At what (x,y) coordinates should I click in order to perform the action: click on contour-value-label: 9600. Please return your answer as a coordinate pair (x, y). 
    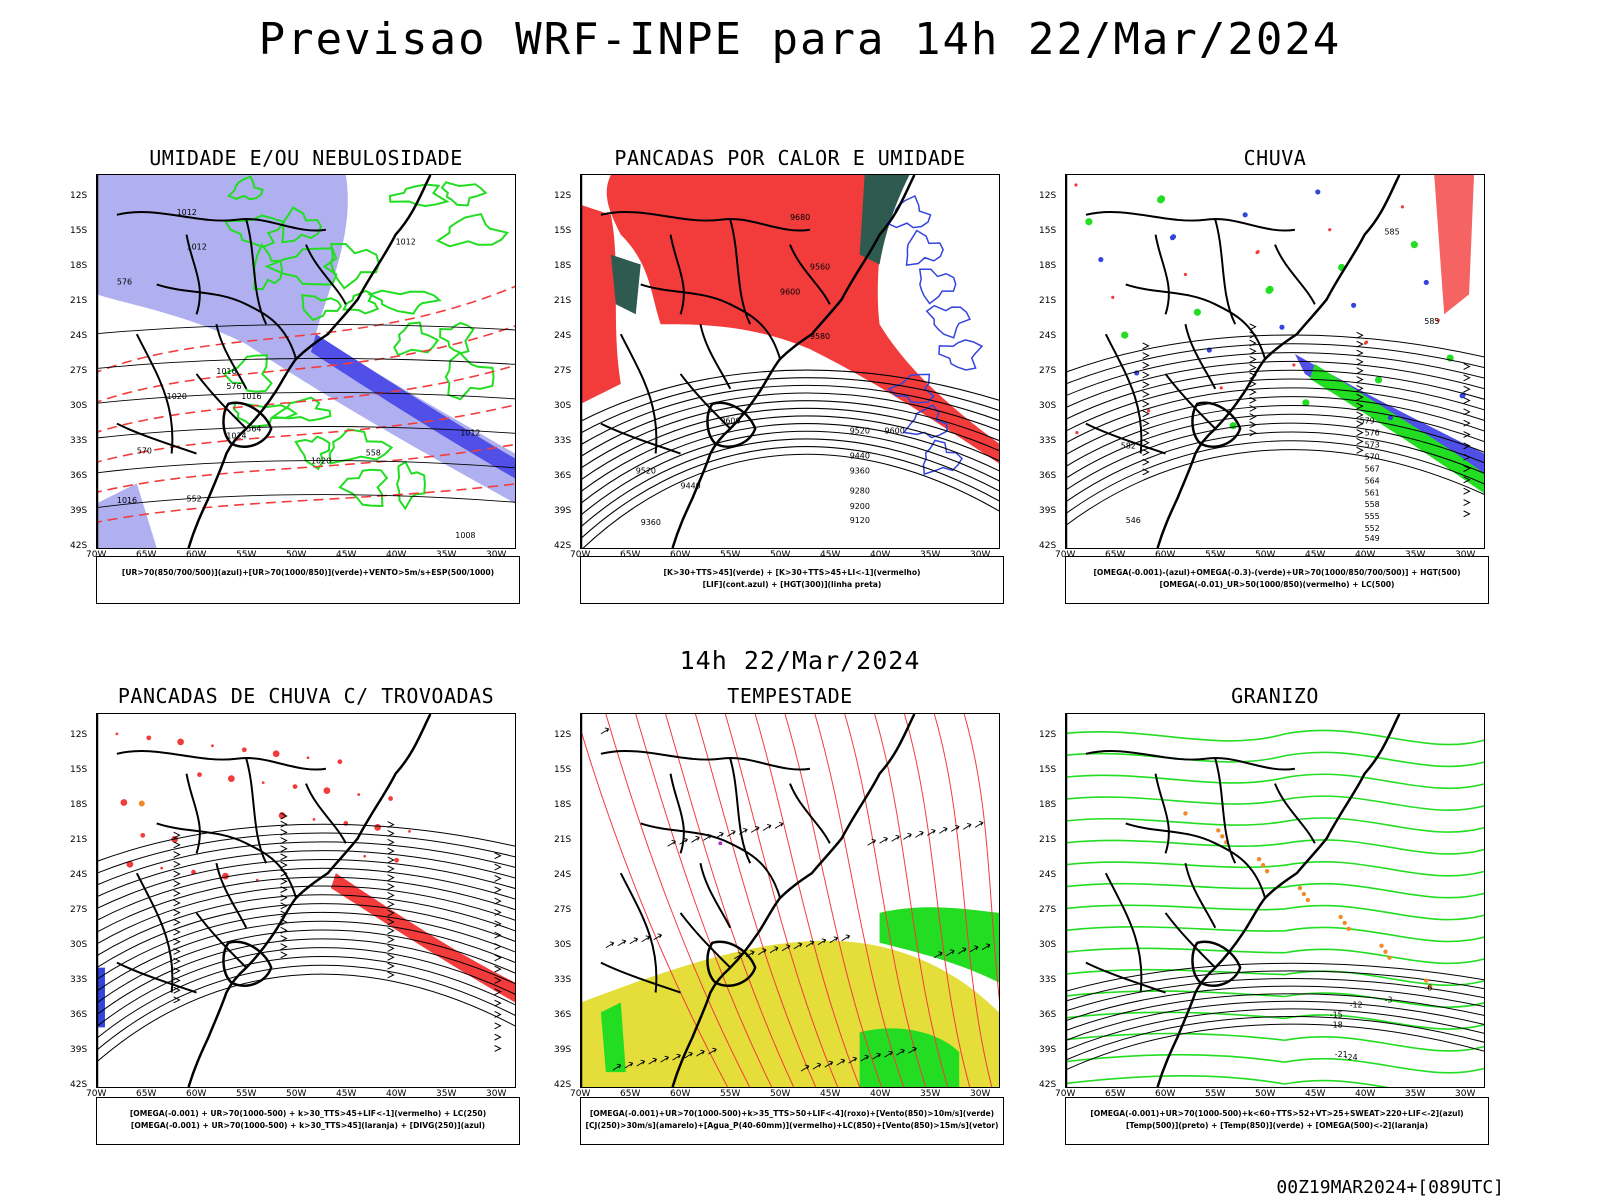
    Looking at the image, I should click on (895, 431).